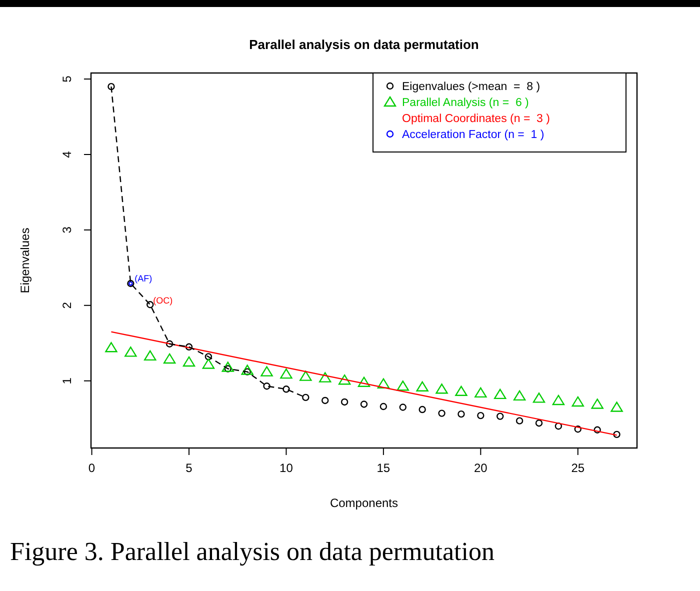 The width and height of the screenshot is (700, 591). Describe the element at coordinates (364, 503) in the screenshot. I see `x-axis-title: Components` at that location.